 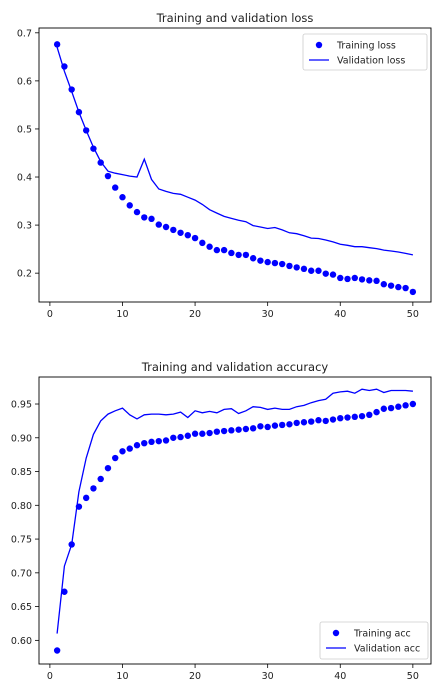 What do you see at coordinates (24, 33) in the screenshot?
I see `y-tick-label: 0.7` at bounding box center [24, 33].